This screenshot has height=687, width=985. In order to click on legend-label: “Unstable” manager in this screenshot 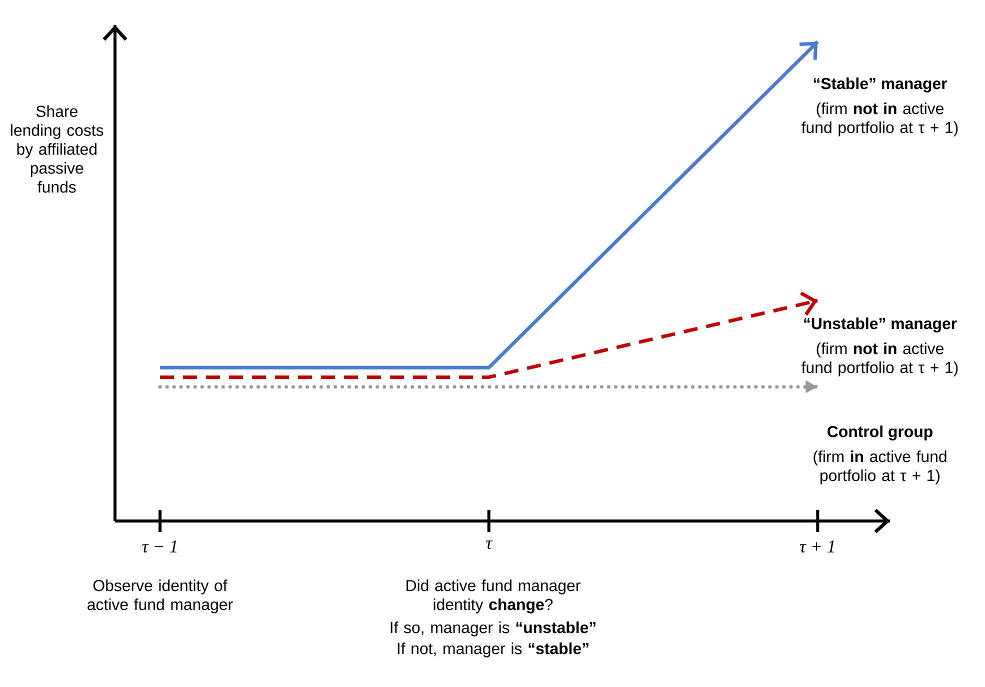, I will do `click(880, 325)`.